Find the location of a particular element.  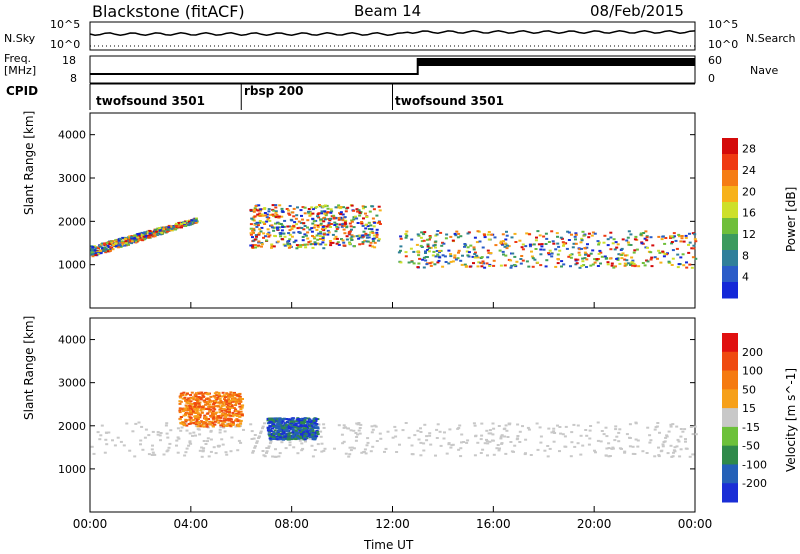

xtick-label-0: 00:00 is located at coordinates (90, 524).